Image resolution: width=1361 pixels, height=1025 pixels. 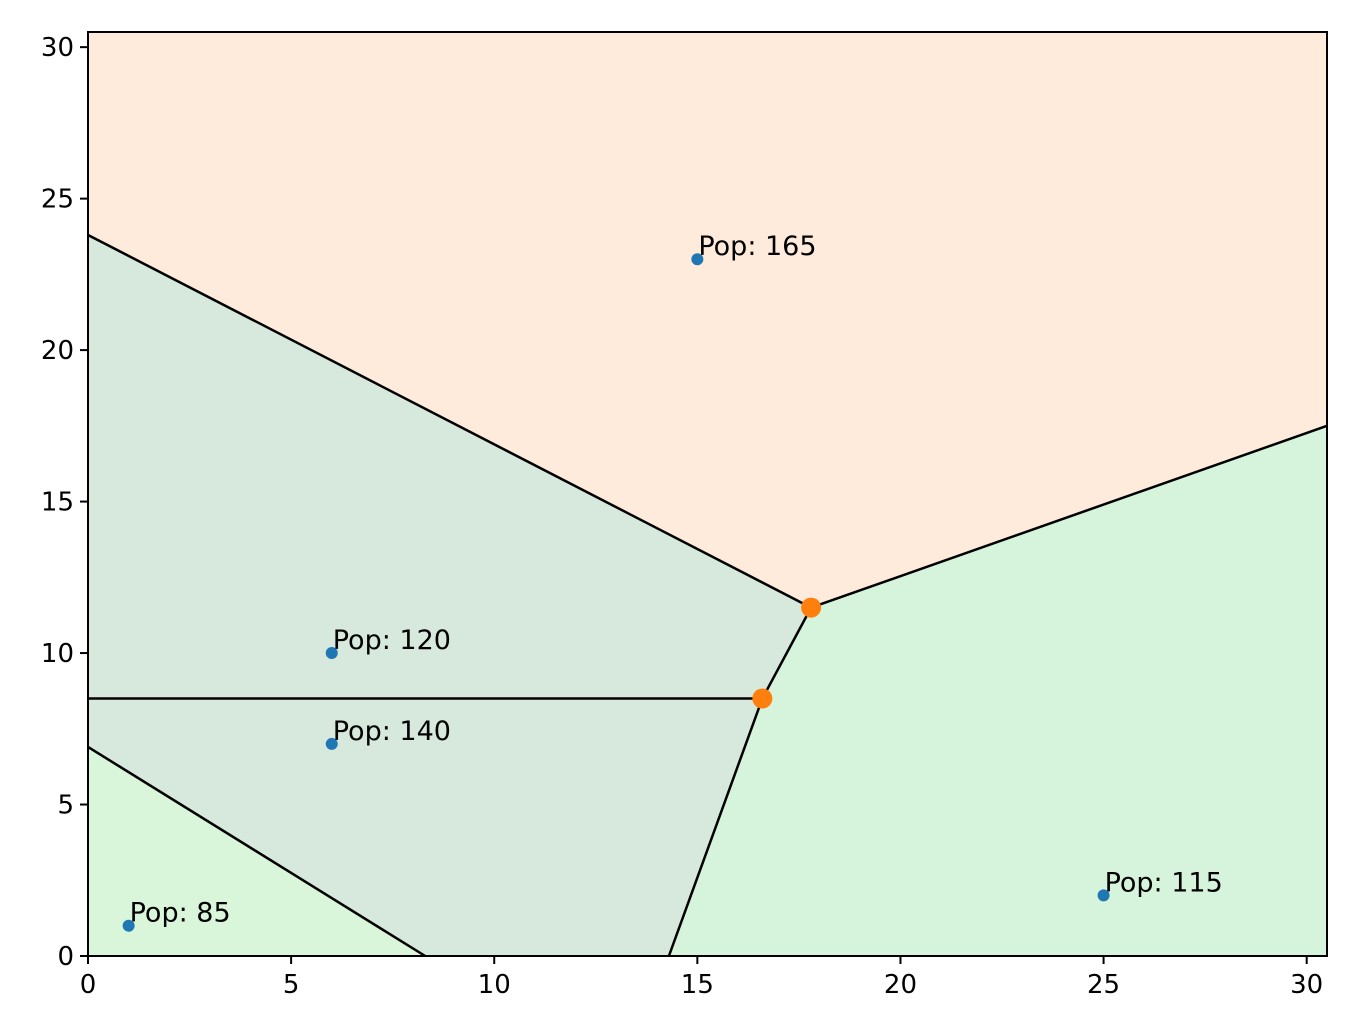 What do you see at coordinates (57, 48) in the screenshot?
I see `y-tick-label-6: 30` at bounding box center [57, 48].